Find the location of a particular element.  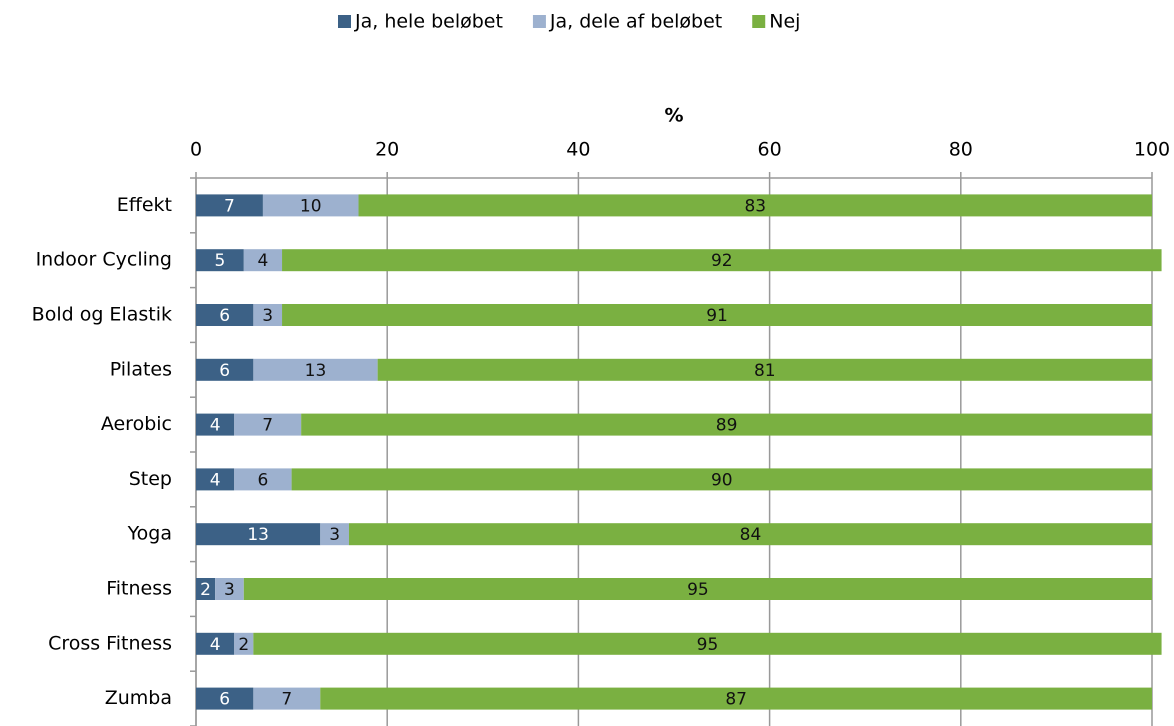

y-tick-label: Yoga is located at coordinates (149, 534).